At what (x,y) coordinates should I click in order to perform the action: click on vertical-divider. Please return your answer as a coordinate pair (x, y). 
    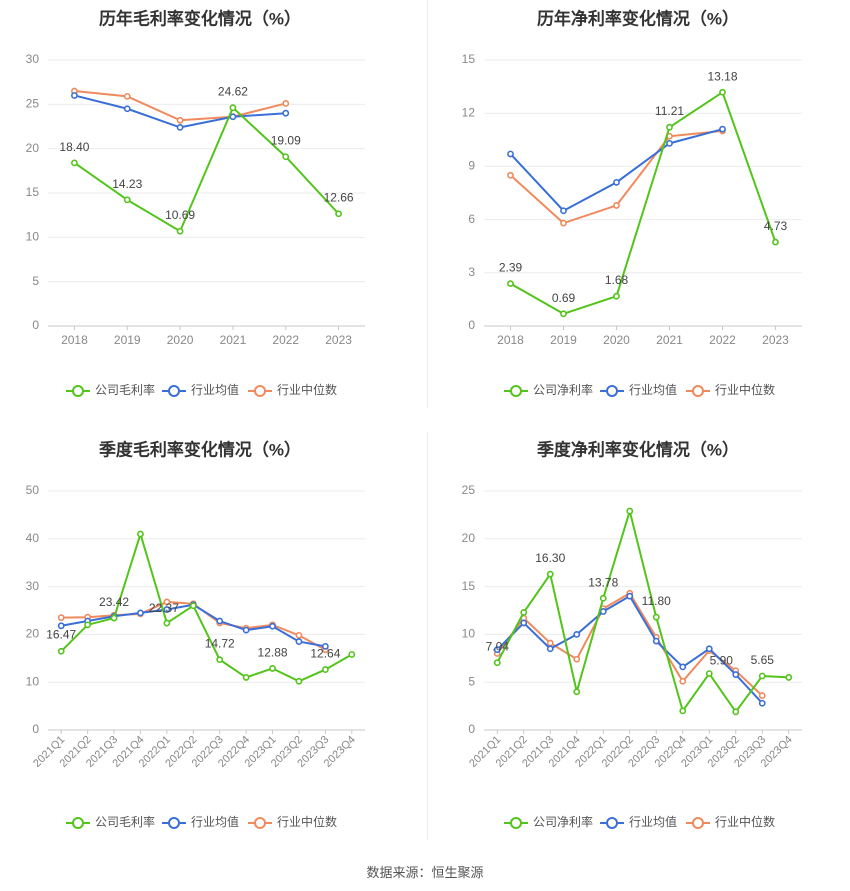
    Looking at the image, I should click on (427, 204).